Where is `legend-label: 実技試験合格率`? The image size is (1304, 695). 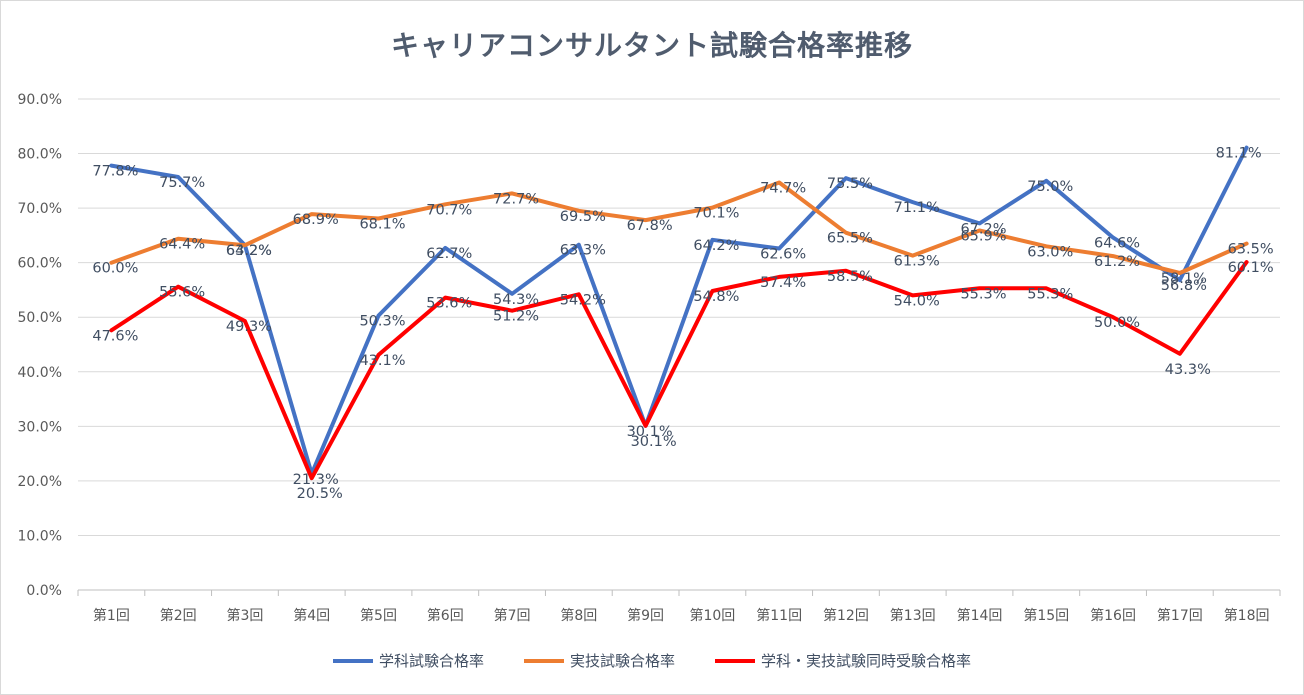 legend-label: 実技試験合格率 is located at coordinates (622, 661).